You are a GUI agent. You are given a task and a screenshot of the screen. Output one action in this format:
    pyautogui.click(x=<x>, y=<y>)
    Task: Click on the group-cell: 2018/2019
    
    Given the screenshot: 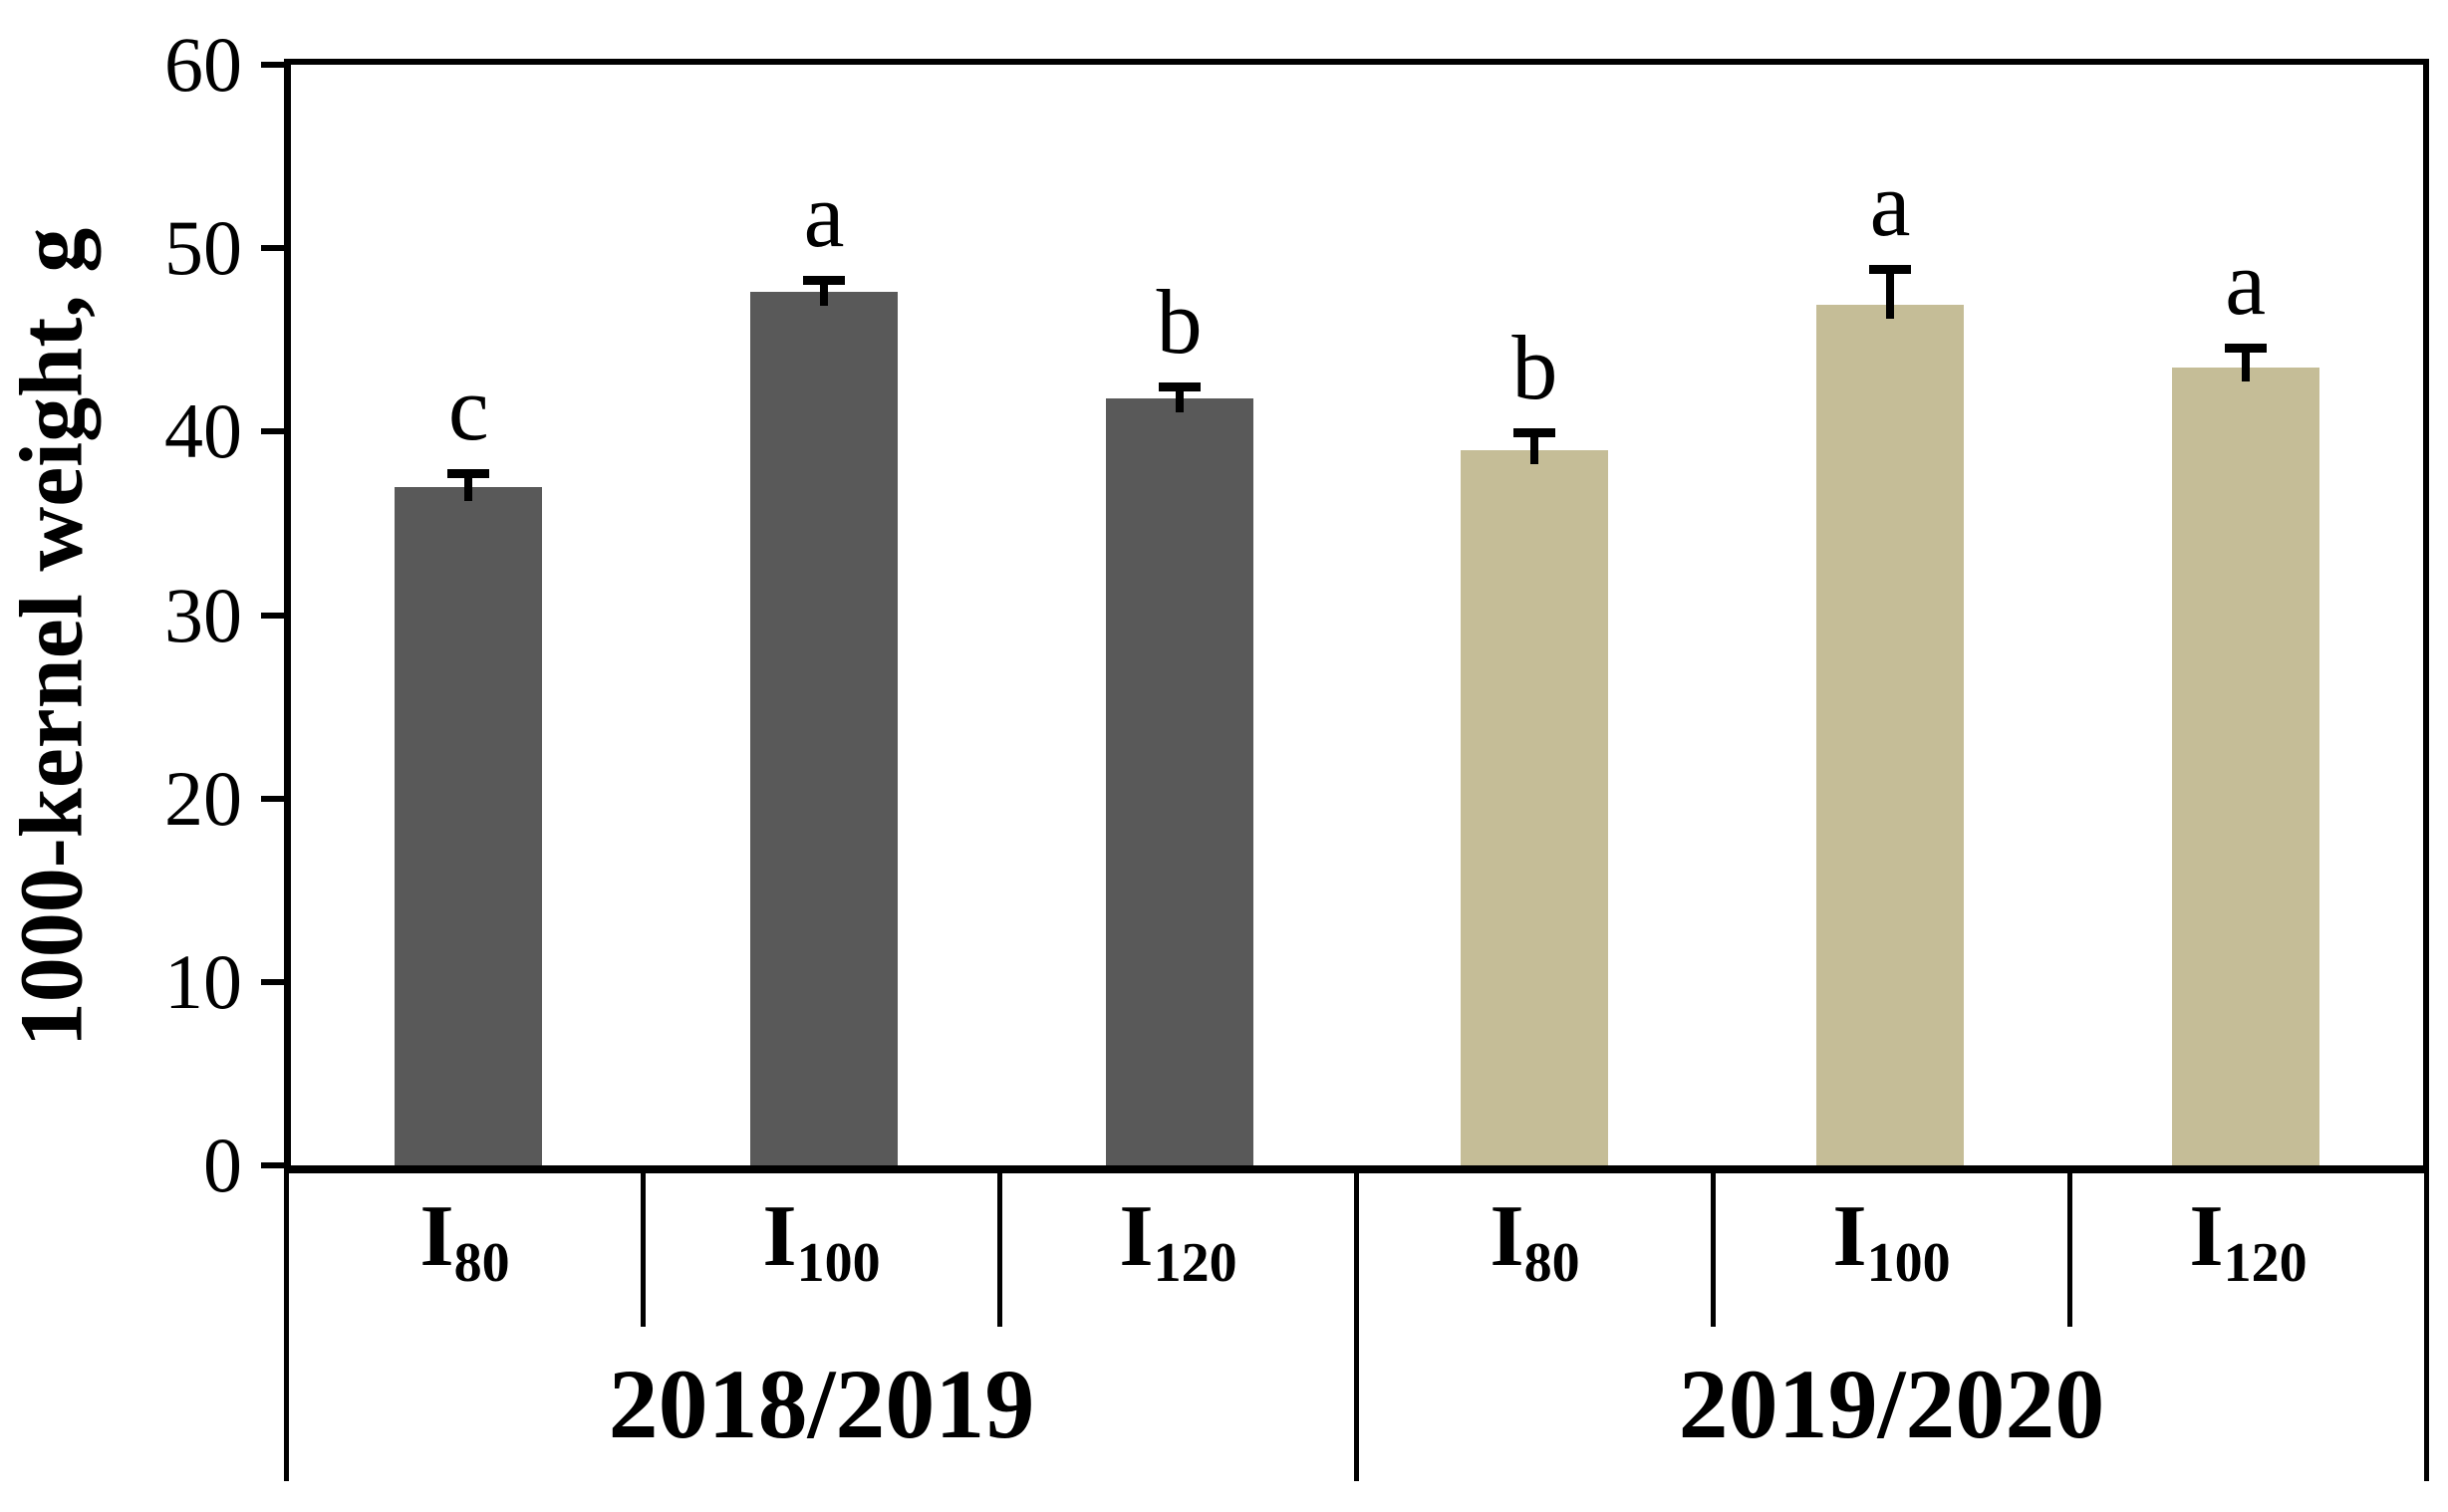 What is the action you would take?
    pyautogui.click(x=821, y=1404)
    